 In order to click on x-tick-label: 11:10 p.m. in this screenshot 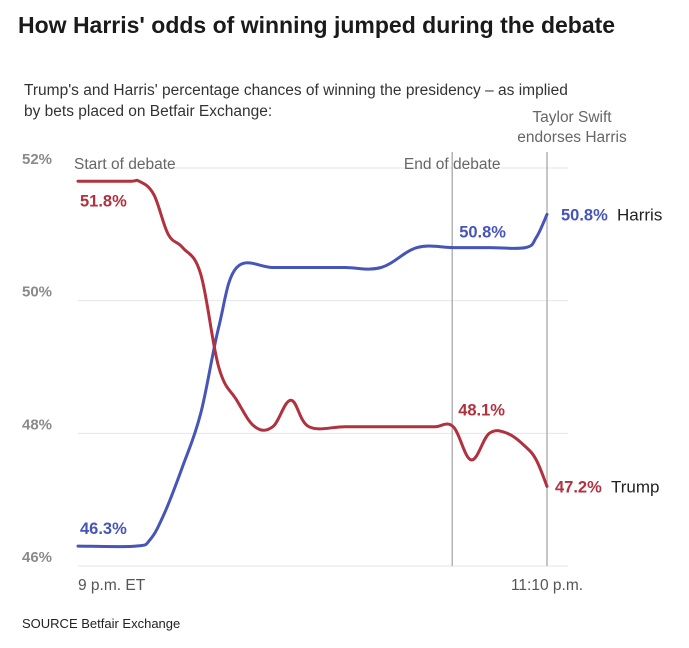, I will do `click(547, 585)`.